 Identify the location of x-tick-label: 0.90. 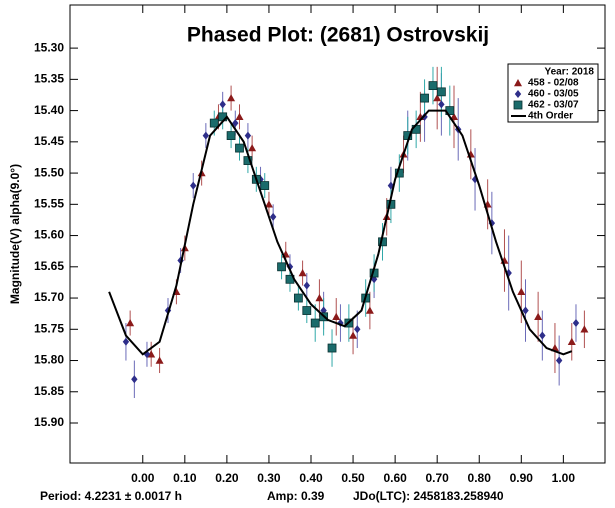
(522, 478).